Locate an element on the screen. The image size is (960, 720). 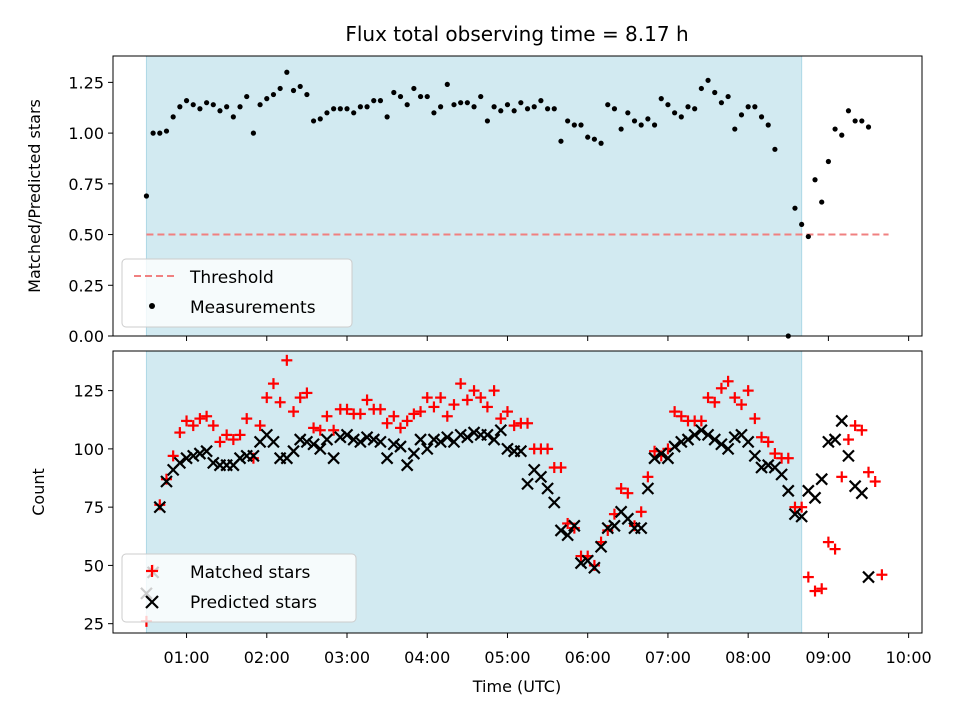
top-legend: Threshold Measurements is located at coordinates (237, 293).